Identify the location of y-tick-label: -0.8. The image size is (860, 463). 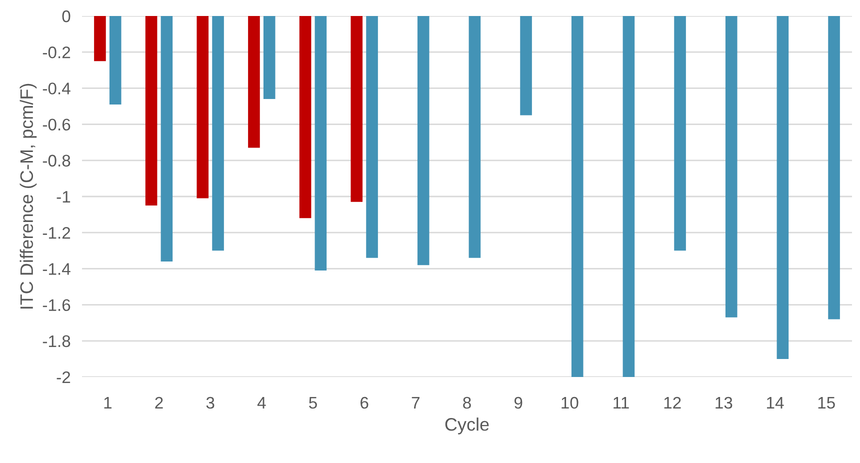
(56, 160).